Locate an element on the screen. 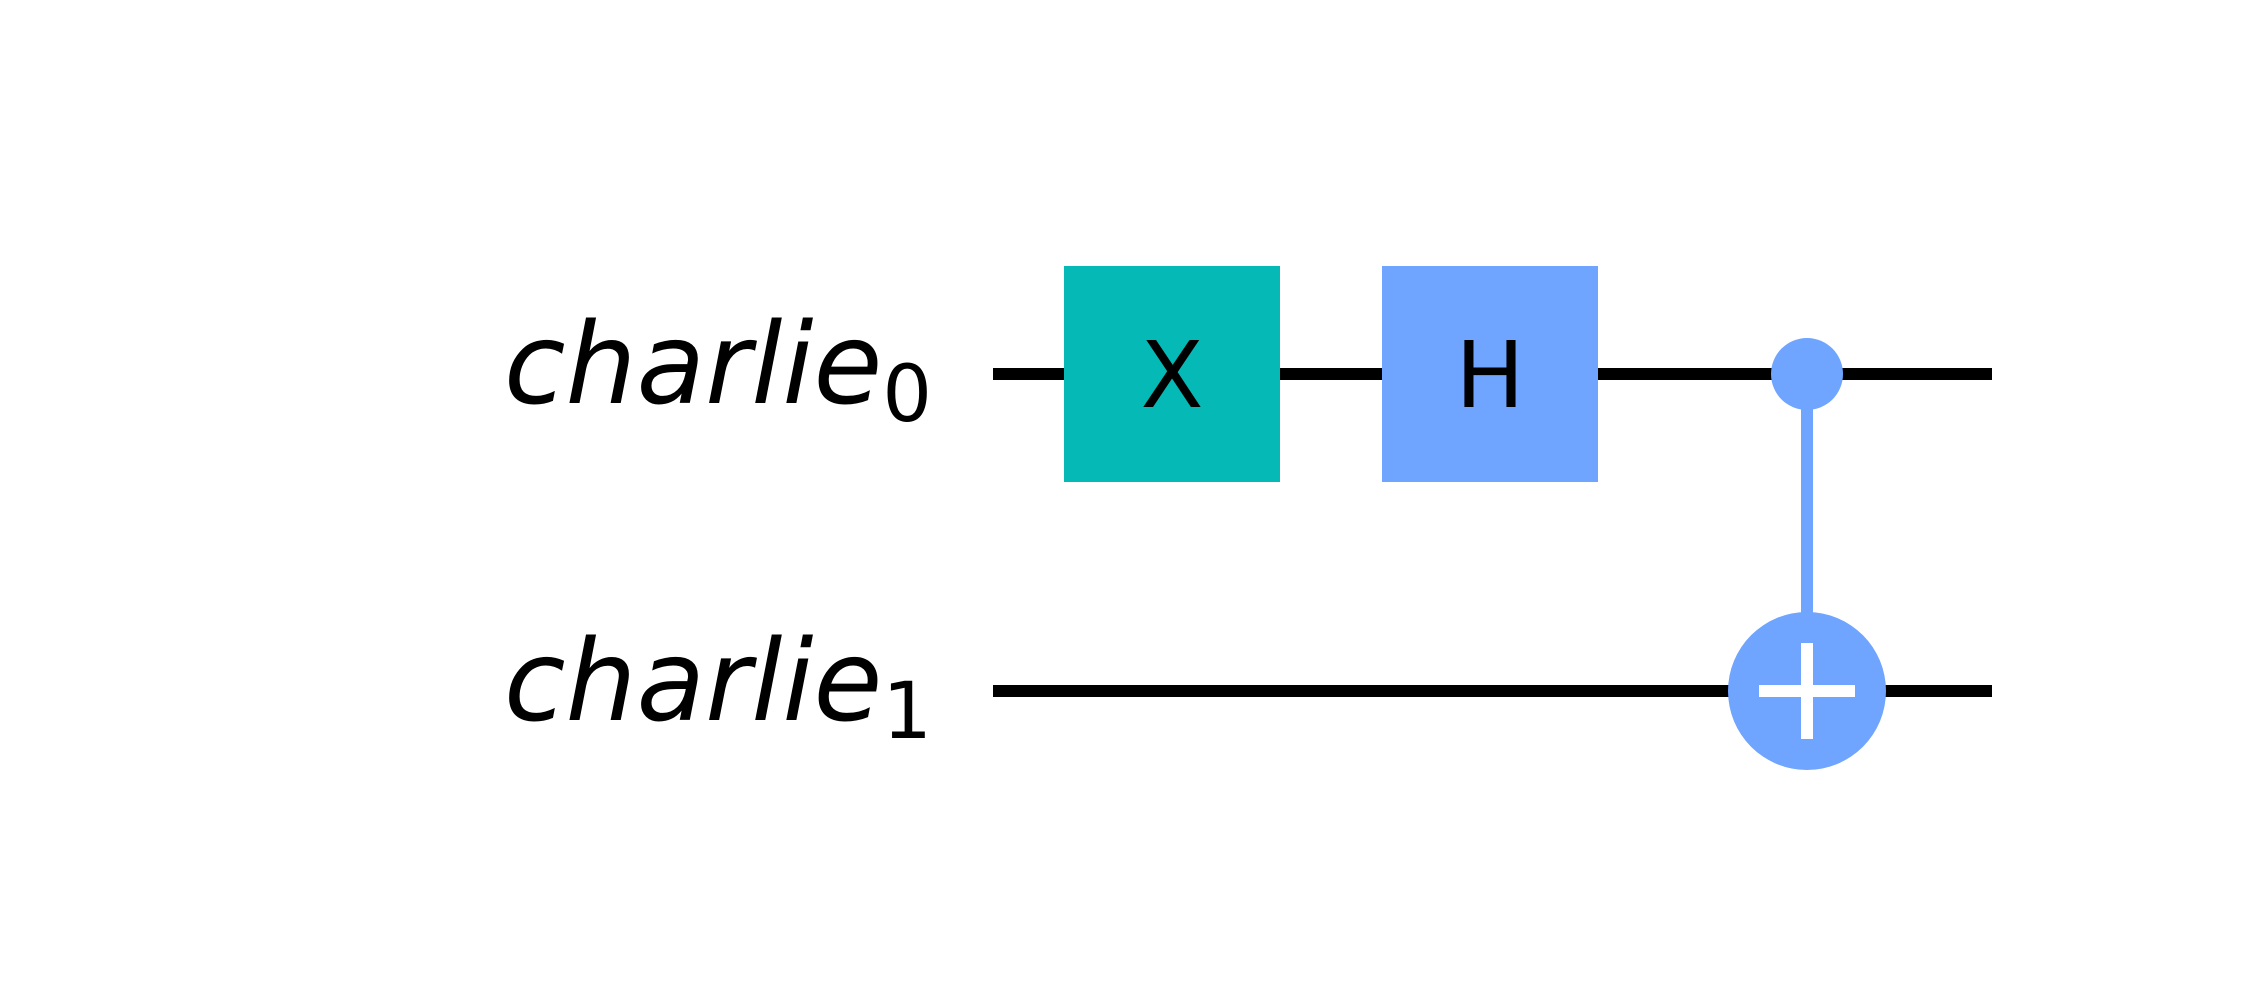 The width and height of the screenshot is (2254, 1003). qubit-label-0: charlie0 is located at coordinates (718, 370).